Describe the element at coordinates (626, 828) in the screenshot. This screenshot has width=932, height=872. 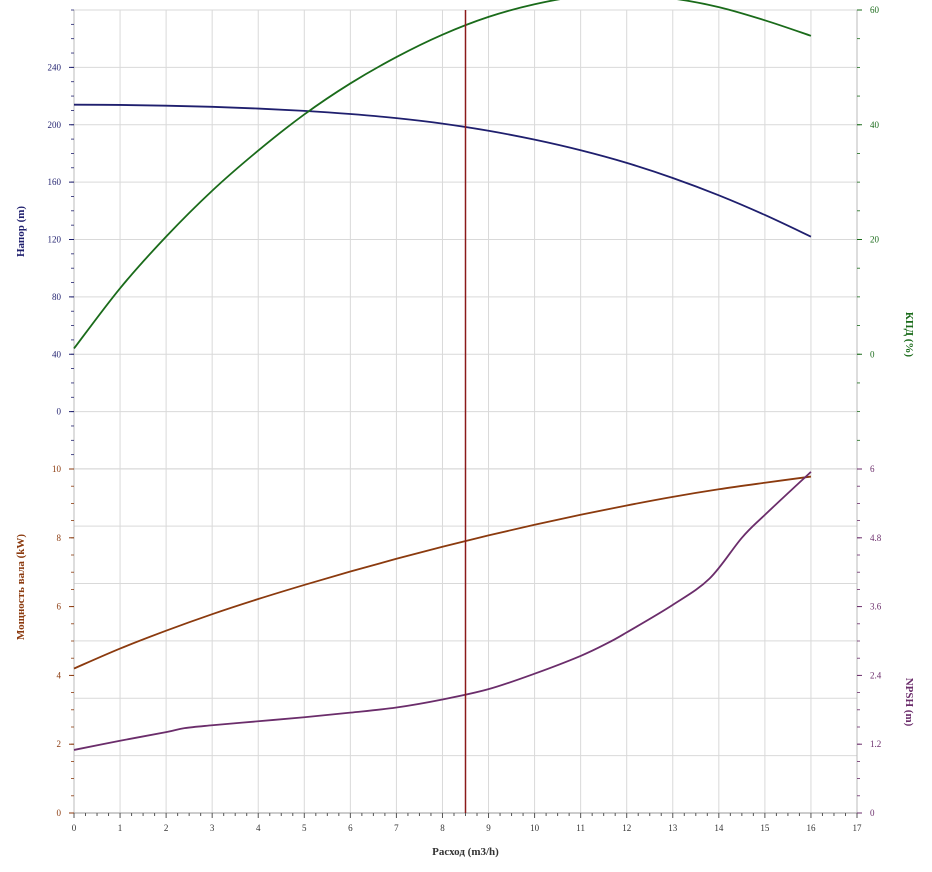
I see `x-tick-label: 12` at that location.